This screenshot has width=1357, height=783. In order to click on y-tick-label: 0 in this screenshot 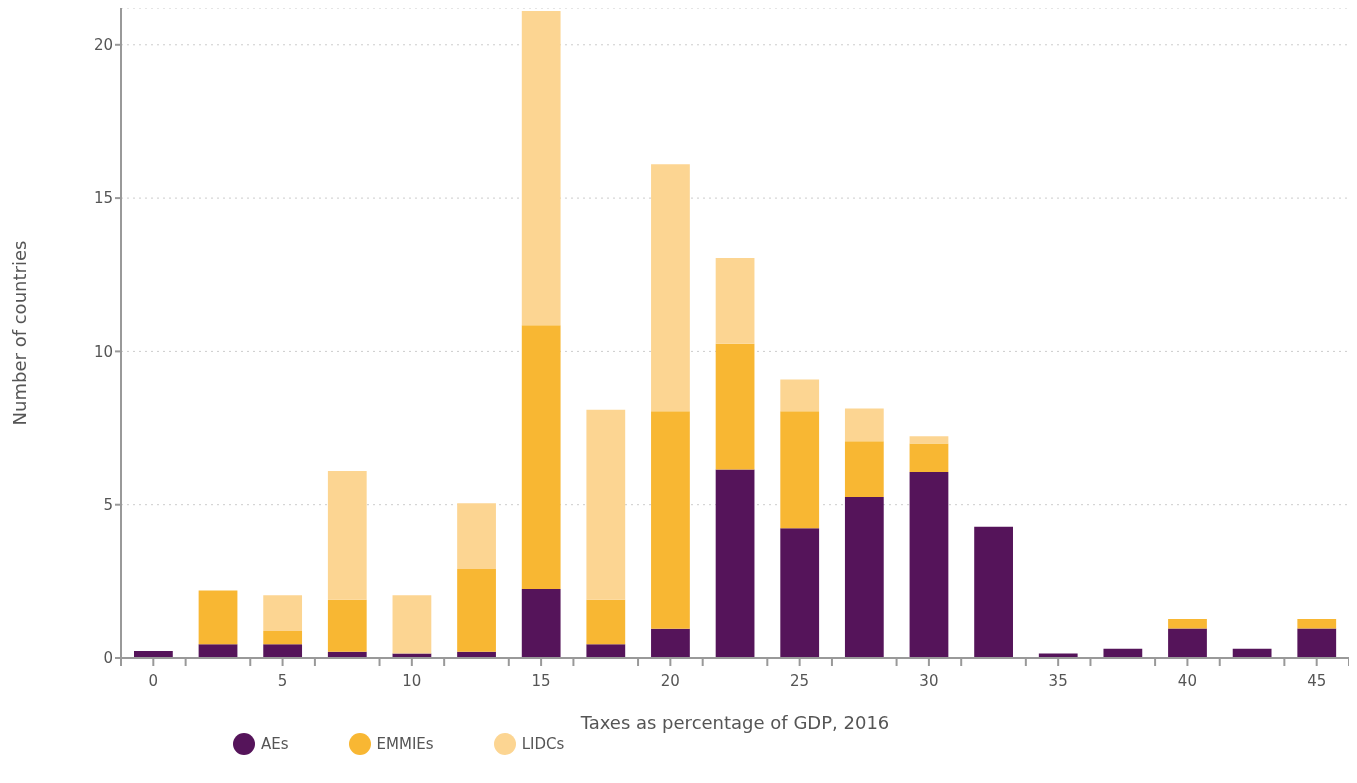, I will do `click(108, 658)`.